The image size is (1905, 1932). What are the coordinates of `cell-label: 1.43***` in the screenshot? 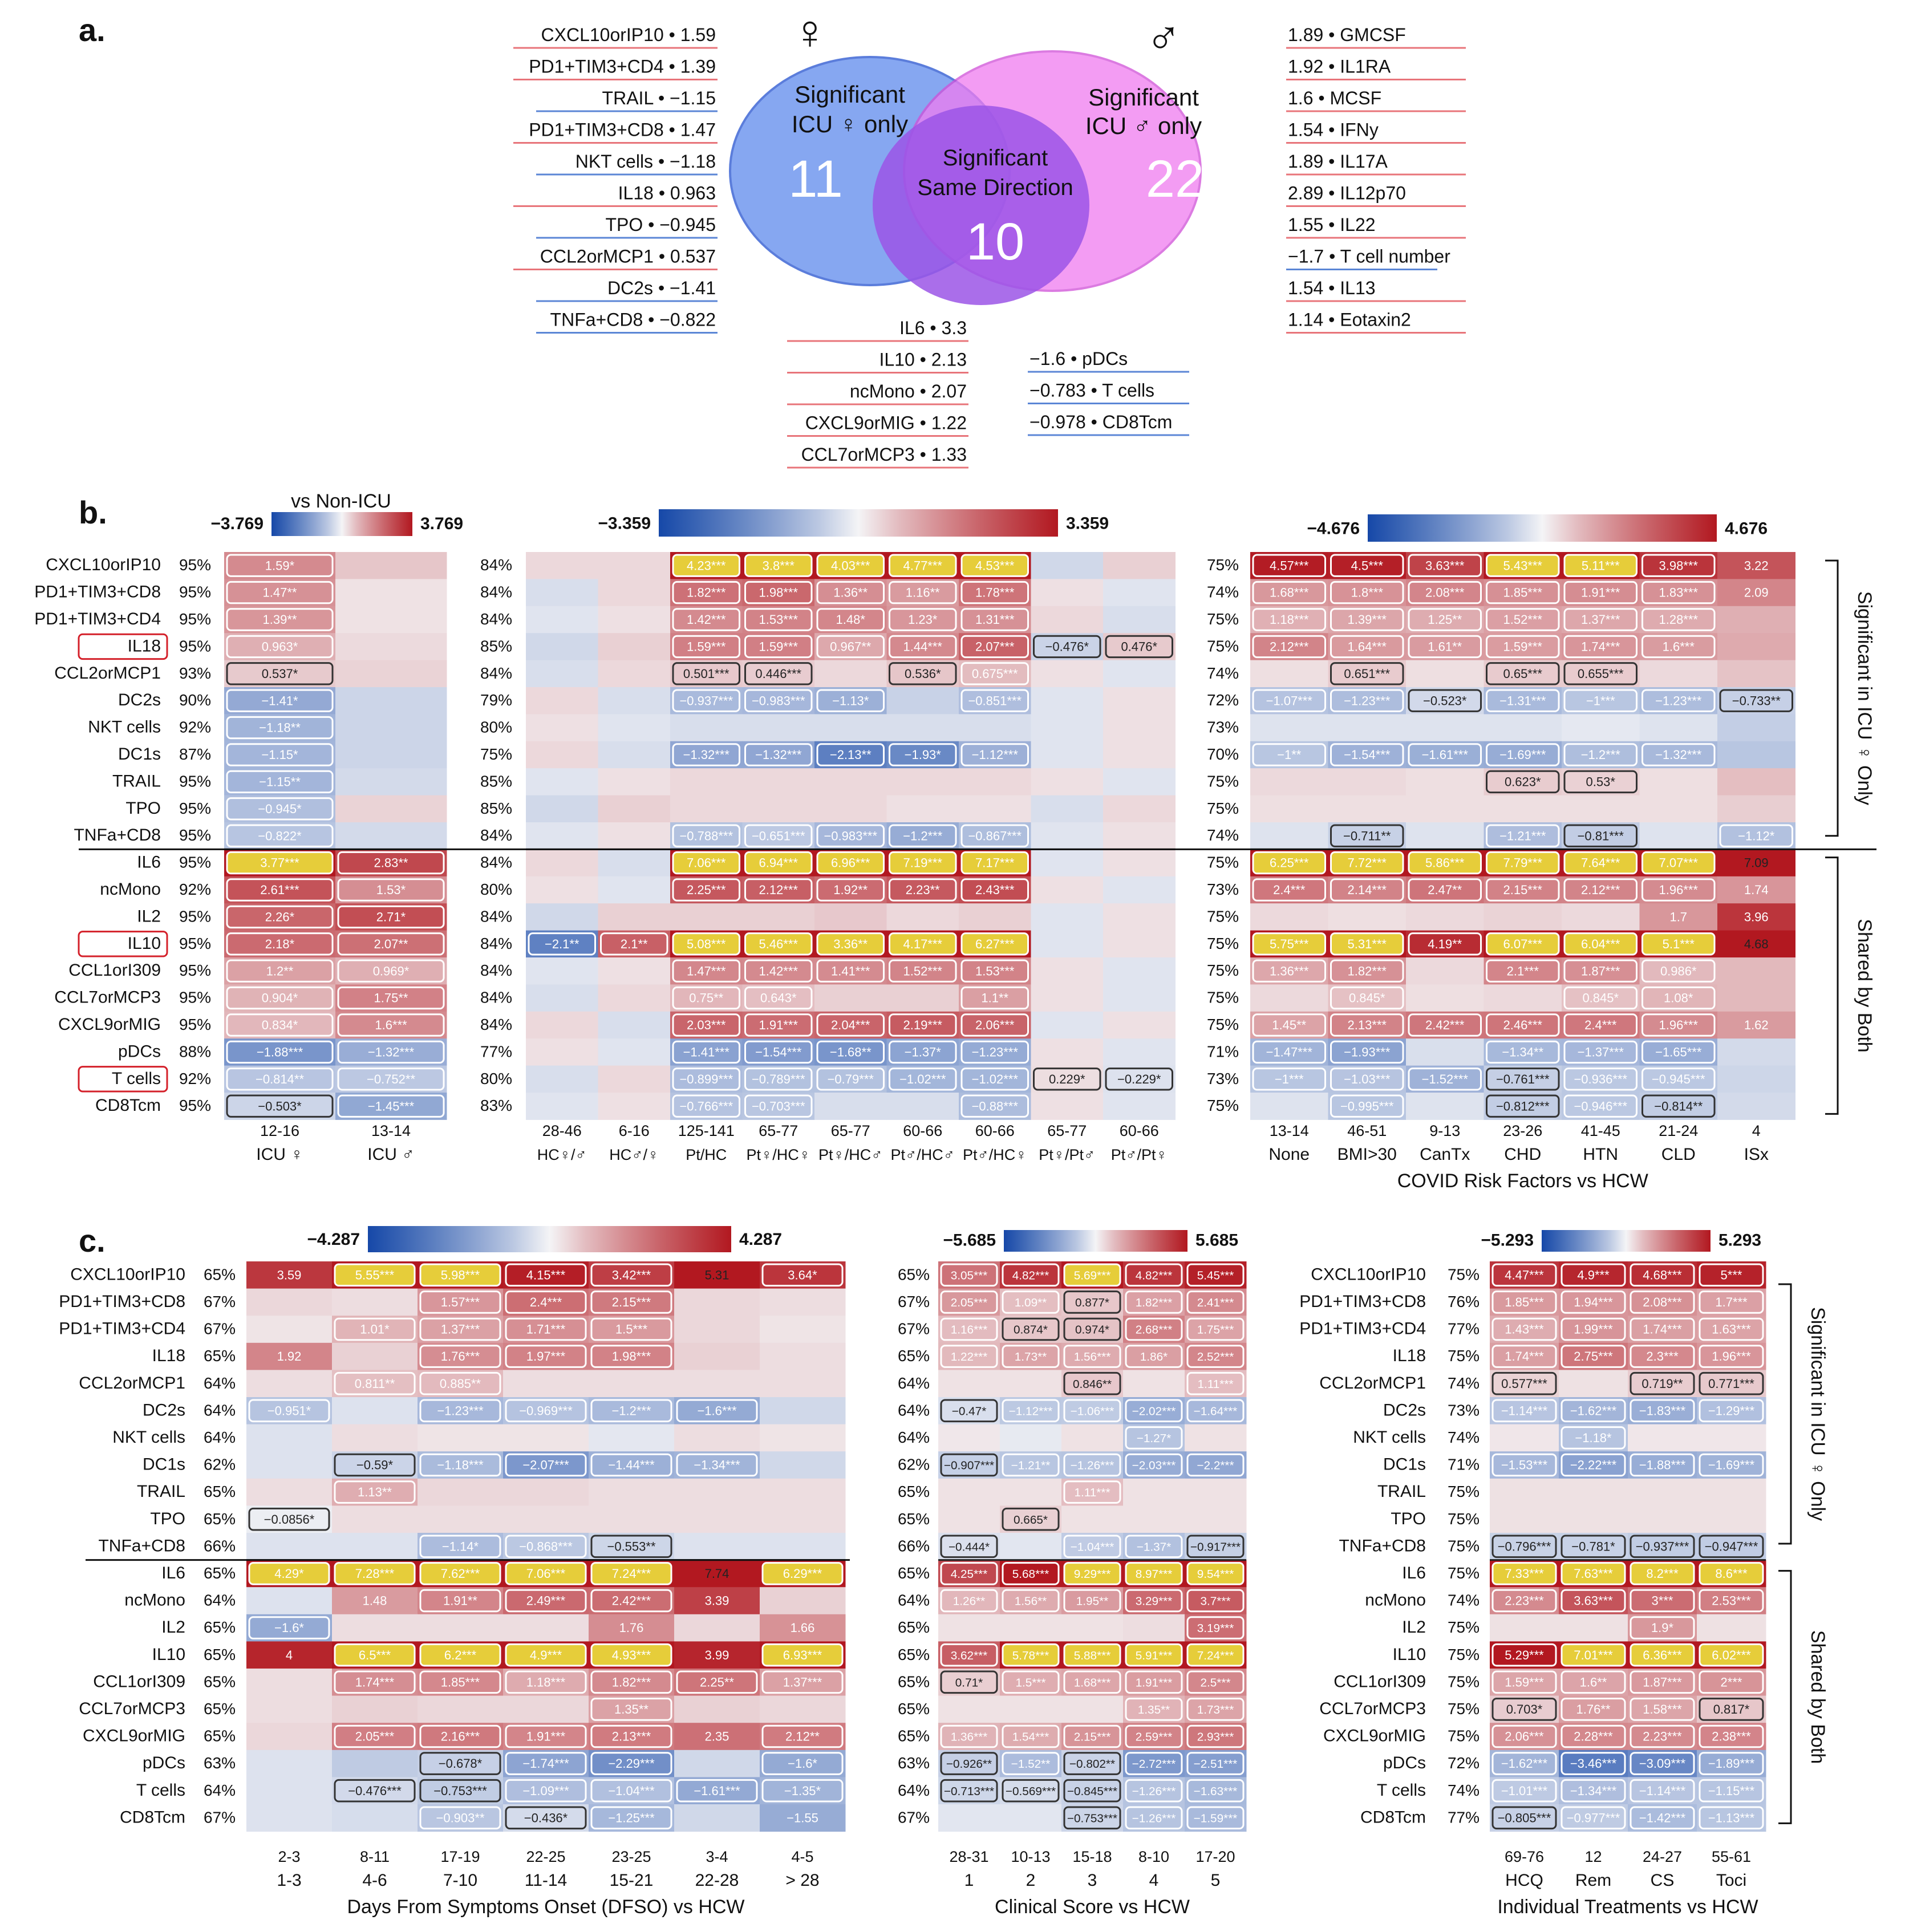 It's located at (1524, 1329).